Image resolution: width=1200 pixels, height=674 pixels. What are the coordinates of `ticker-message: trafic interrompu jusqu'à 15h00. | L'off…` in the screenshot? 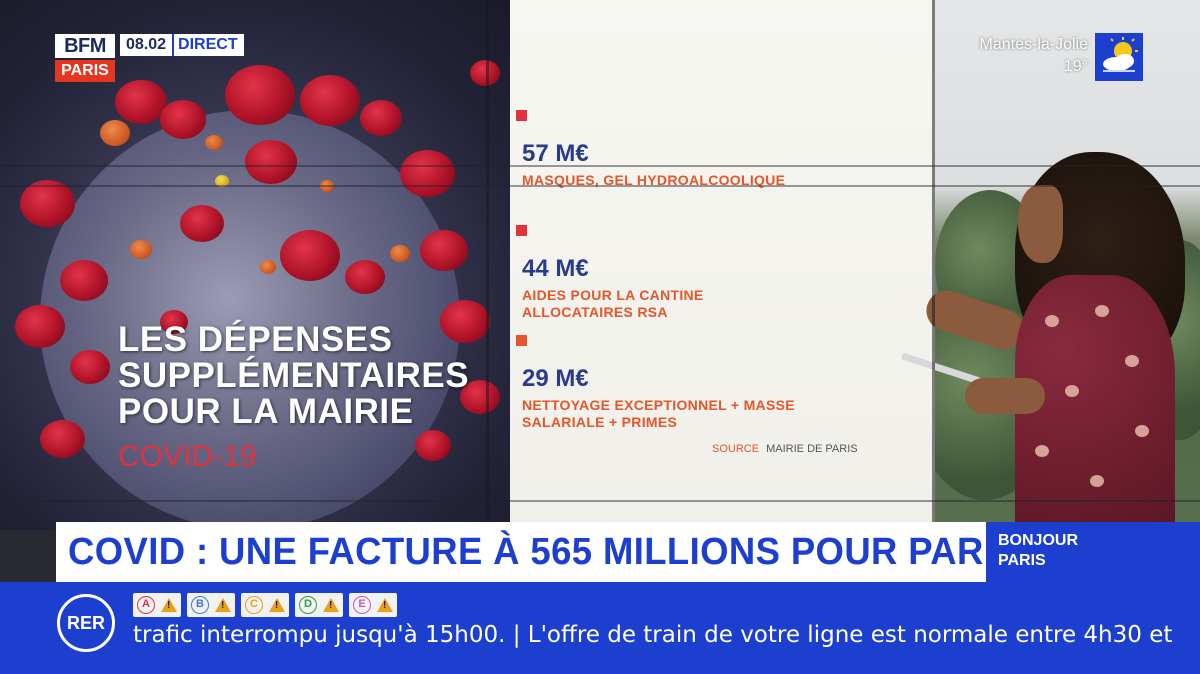 It's located at (653, 635).